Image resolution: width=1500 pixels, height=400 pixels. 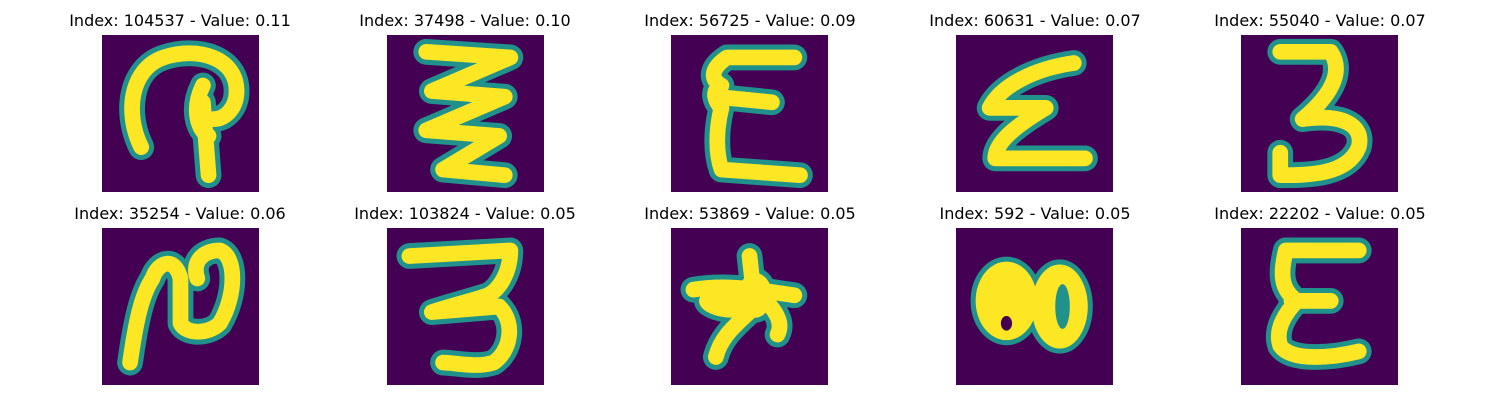 I want to click on panel-title: Index: 592 - Value: 0.05, so click(x=1035, y=213).